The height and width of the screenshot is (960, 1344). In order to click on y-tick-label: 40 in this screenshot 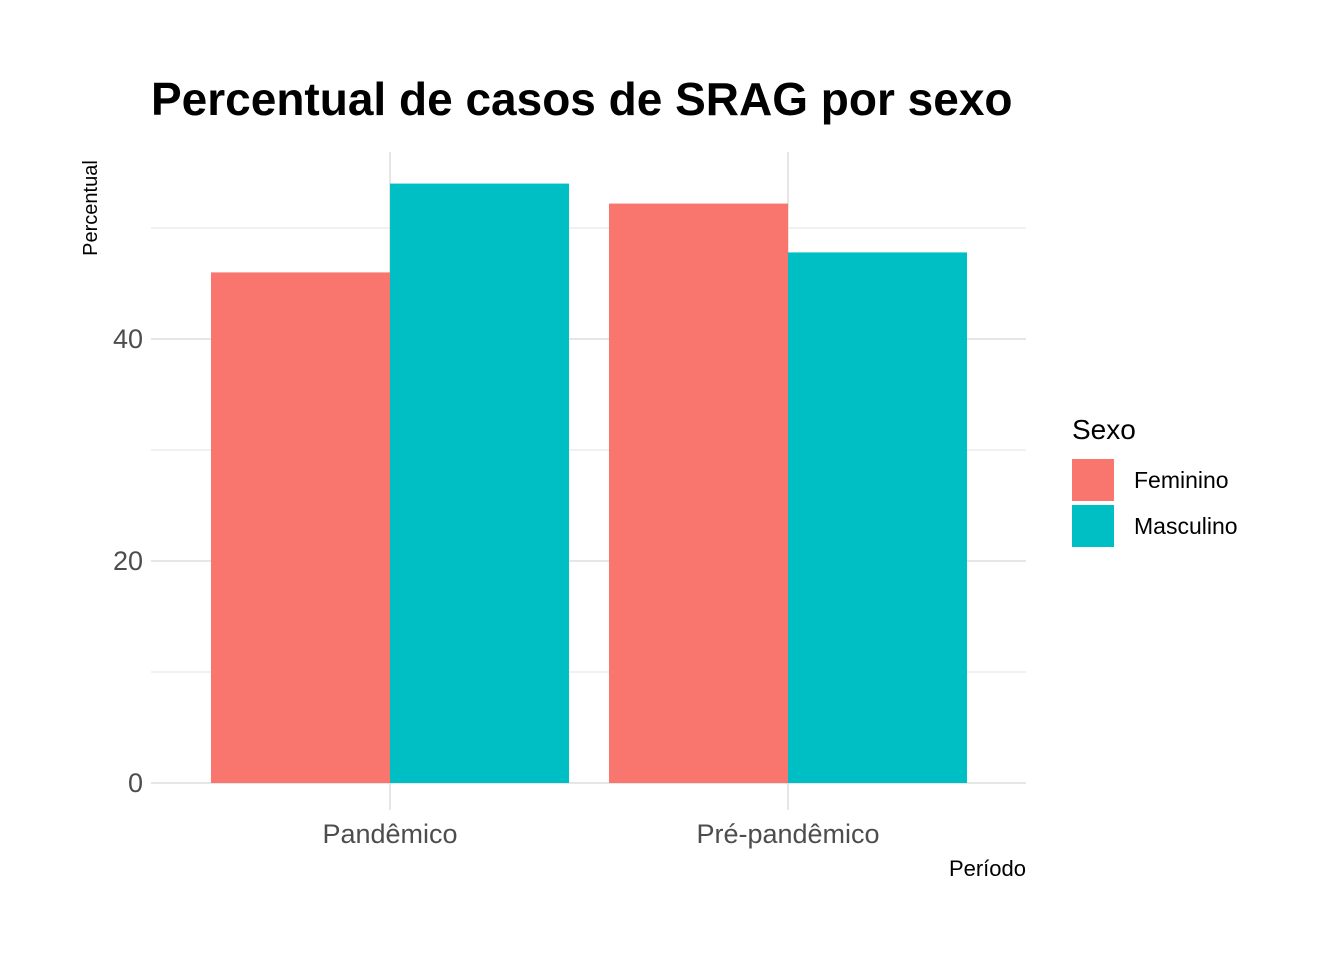, I will do `click(128, 339)`.